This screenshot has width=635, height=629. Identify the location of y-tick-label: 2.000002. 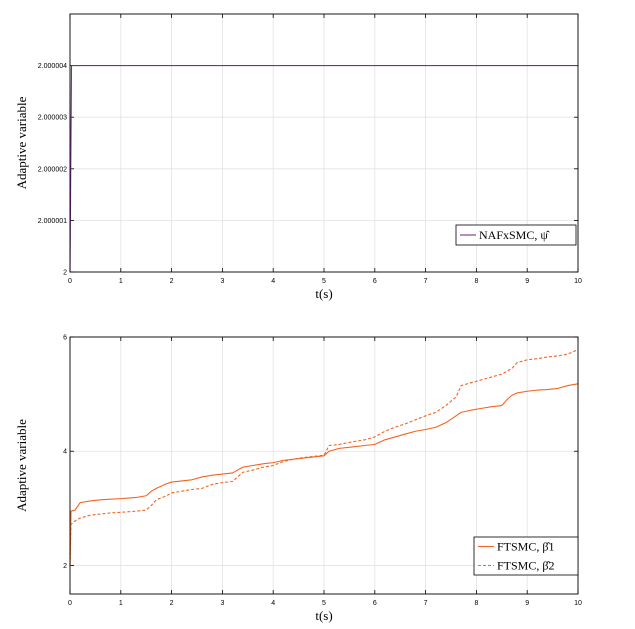
(52, 169).